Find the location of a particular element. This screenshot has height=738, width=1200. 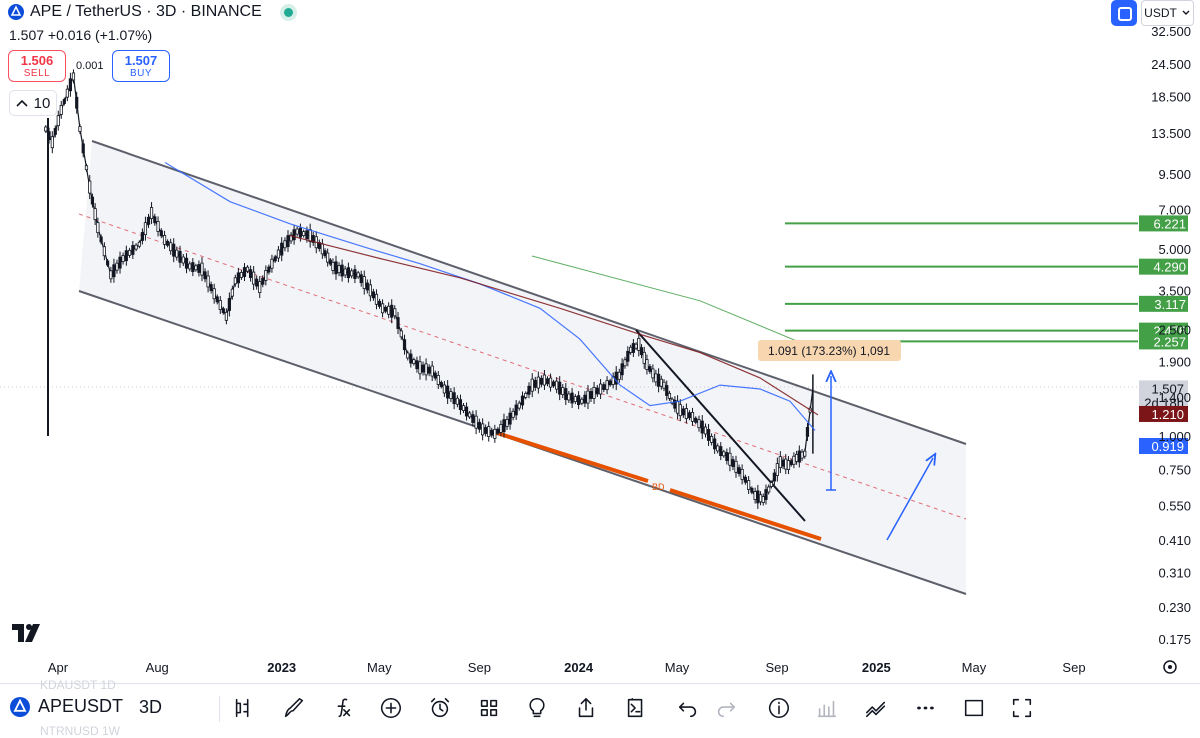

fullscreen-icon is located at coordinates (1022, 708).